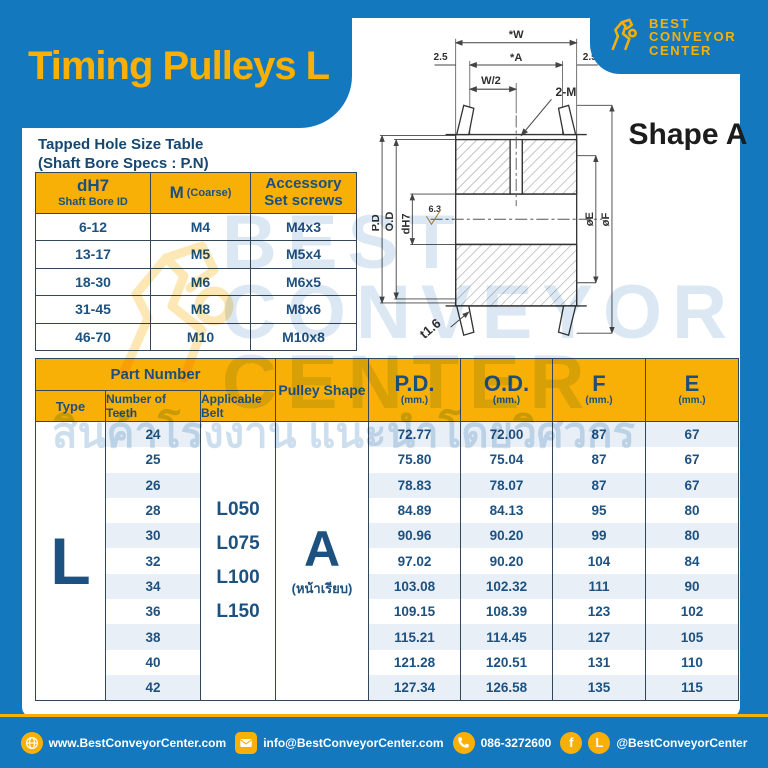 This screenshot has width=768, height=768. What do you see at coordinates (463, 742) in the screenshot?
I see `phone-icon` at bounding box center [463, 742].